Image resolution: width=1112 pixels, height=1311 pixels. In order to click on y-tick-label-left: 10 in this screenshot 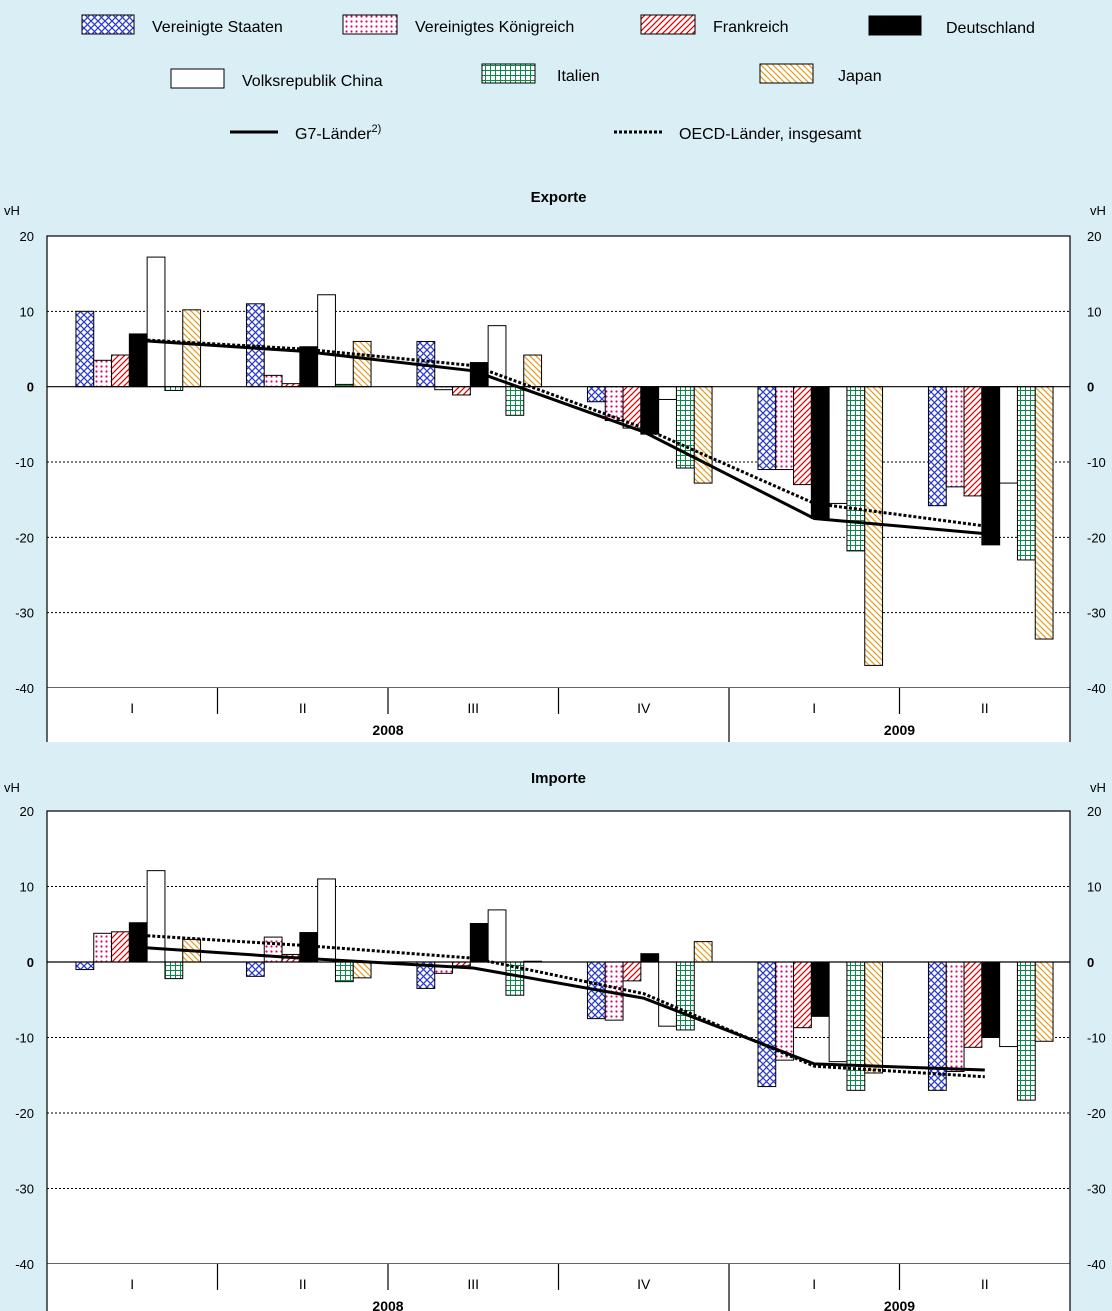, I will do `click(27, 311)`.